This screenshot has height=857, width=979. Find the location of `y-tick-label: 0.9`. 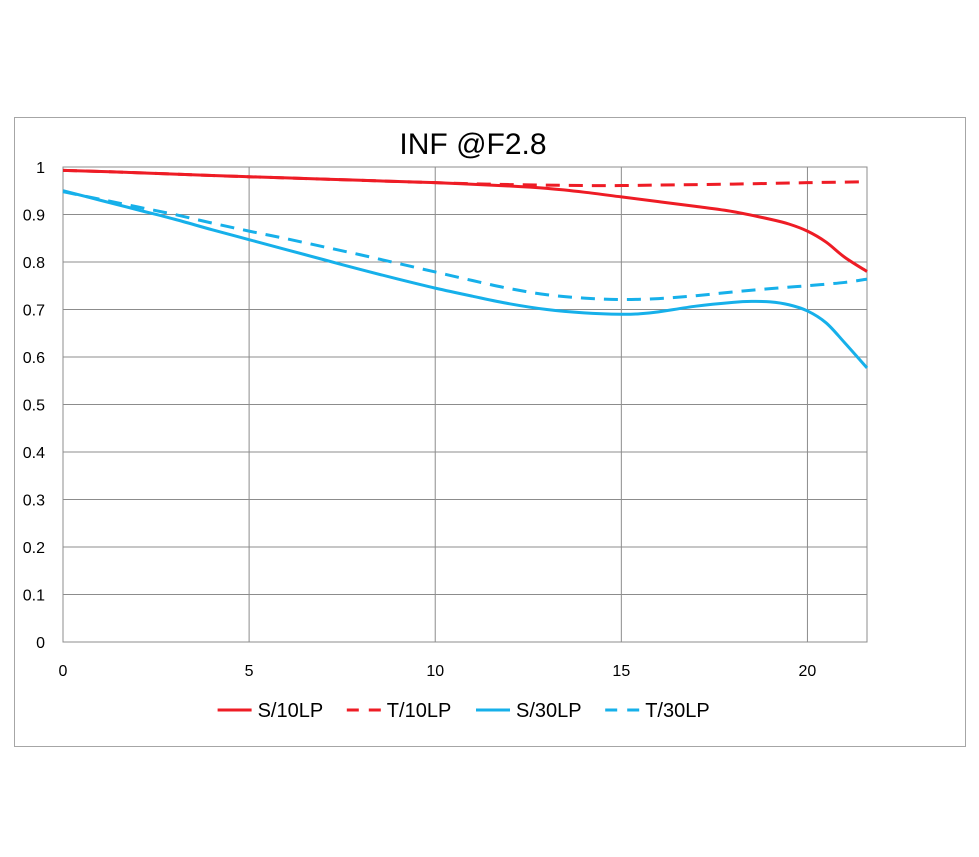

y-tick-label: 0.9 is located at coordinates (34, 216).